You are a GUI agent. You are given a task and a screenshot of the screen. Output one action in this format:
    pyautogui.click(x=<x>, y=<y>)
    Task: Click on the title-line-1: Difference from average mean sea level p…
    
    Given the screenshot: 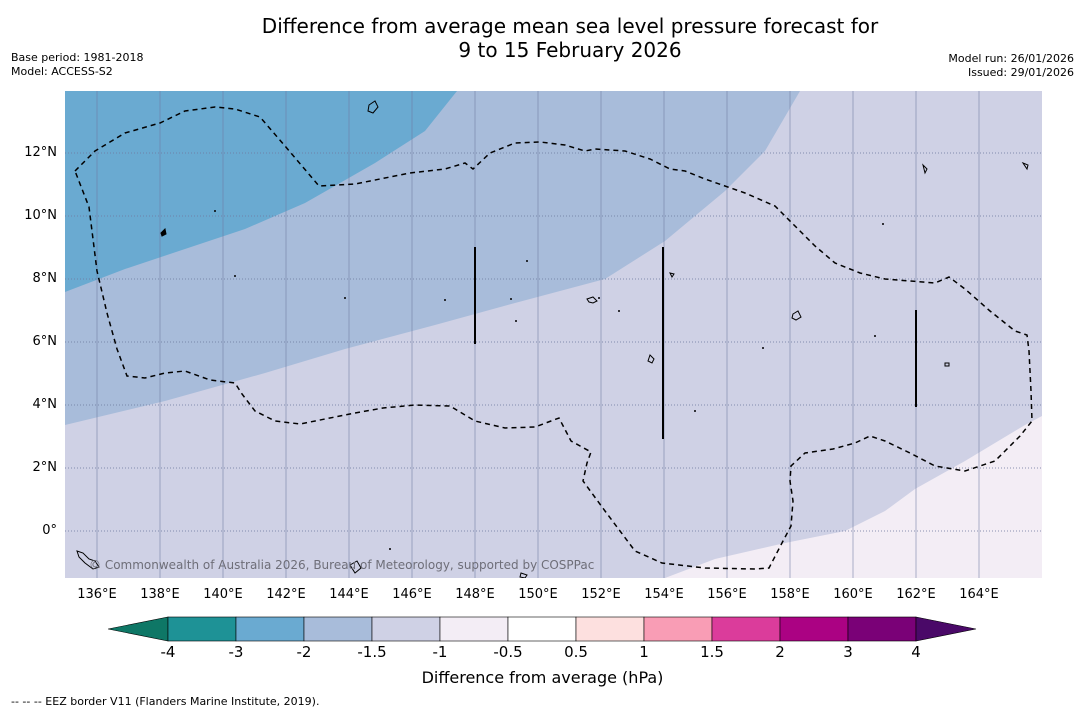 What is the action you would take?
    pyautogui.click(x=570, y=26)
    